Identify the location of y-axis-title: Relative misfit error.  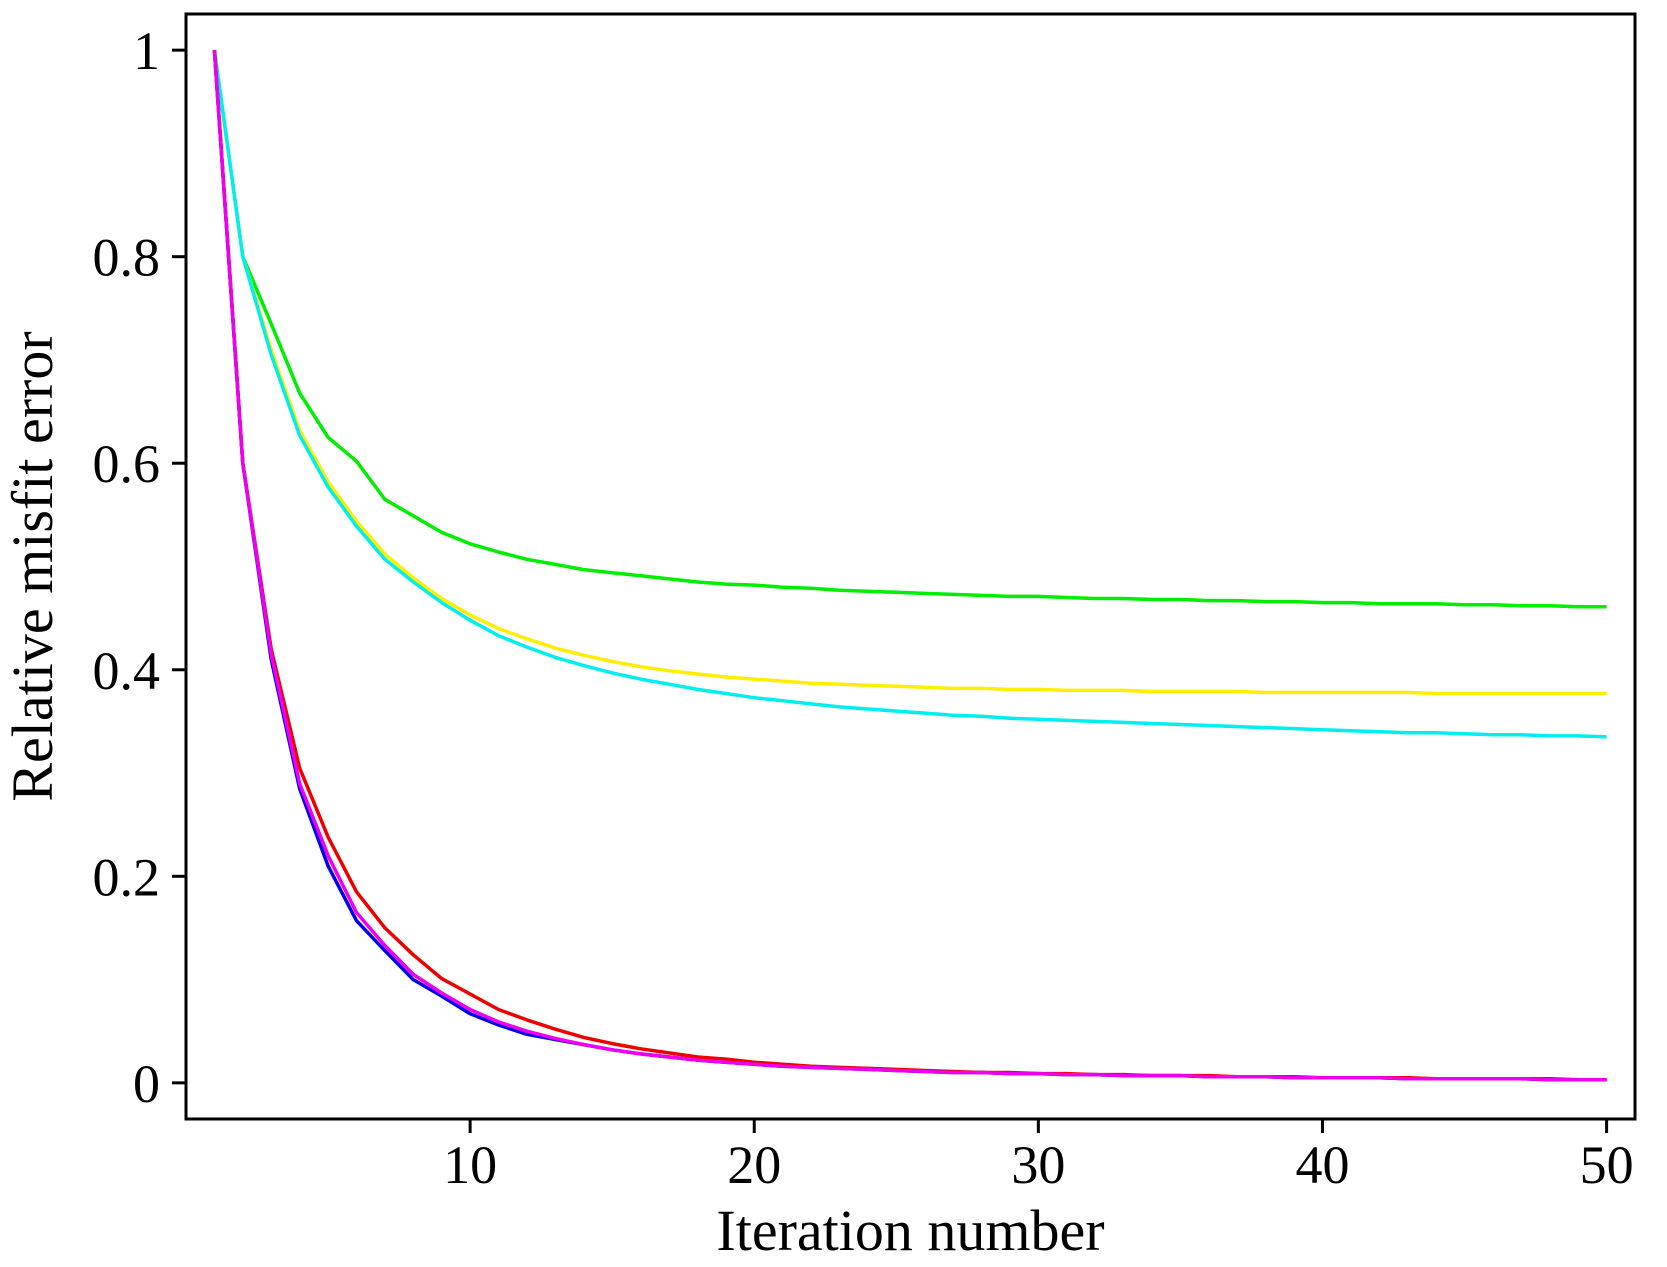
(32, 566).